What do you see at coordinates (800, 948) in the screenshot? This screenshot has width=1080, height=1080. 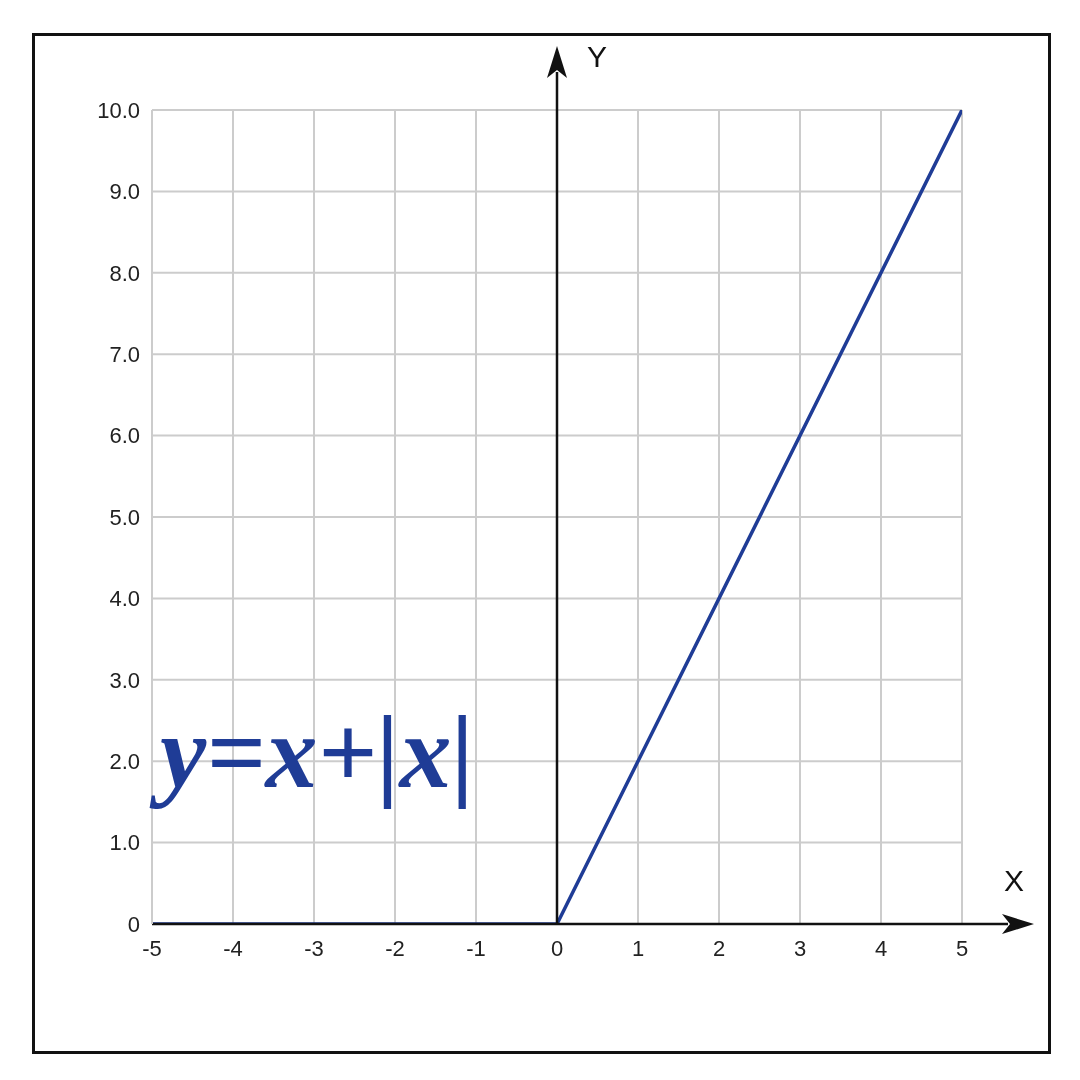 I see `x-tick-label: 3` at bounding box center [800, 948].